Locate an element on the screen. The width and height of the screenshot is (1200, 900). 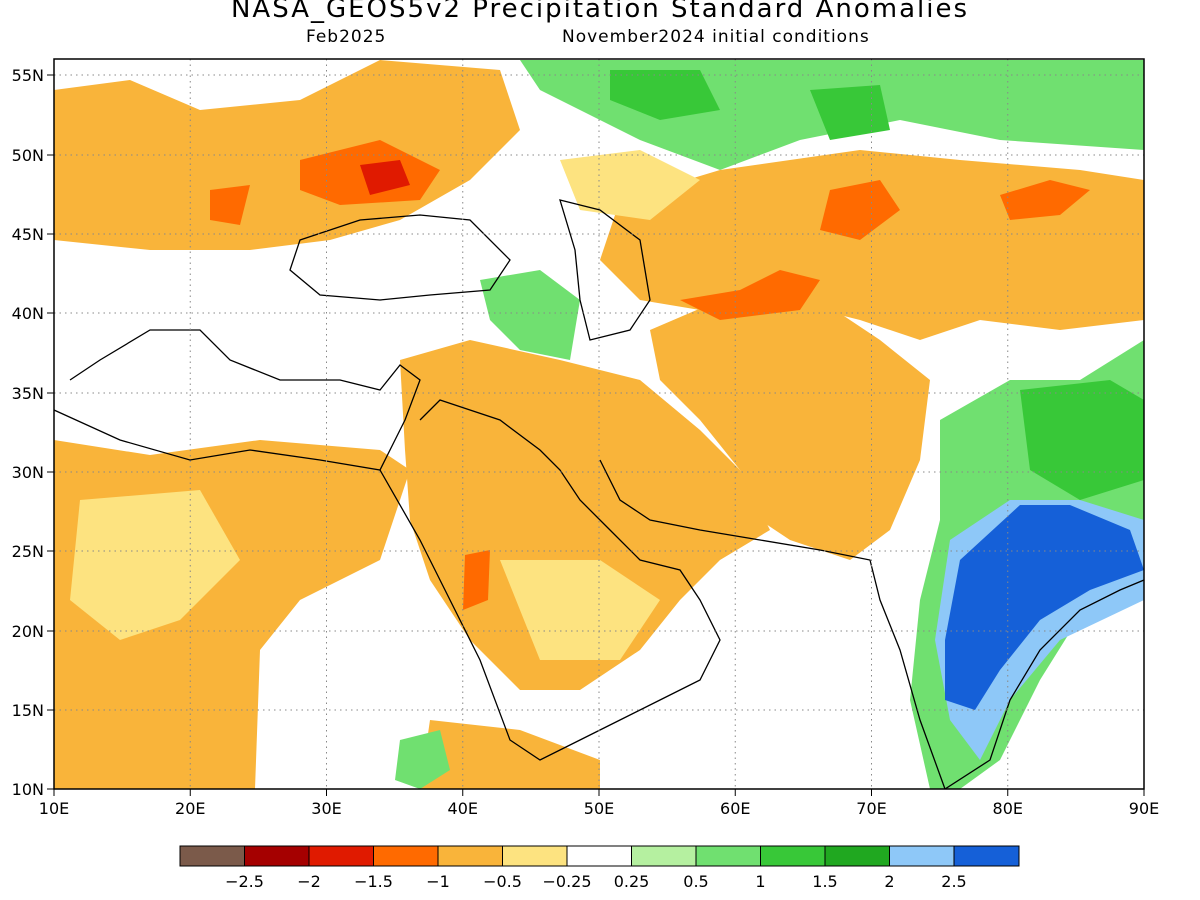
anomaly-region-europe is located at coordinates (287, 155).